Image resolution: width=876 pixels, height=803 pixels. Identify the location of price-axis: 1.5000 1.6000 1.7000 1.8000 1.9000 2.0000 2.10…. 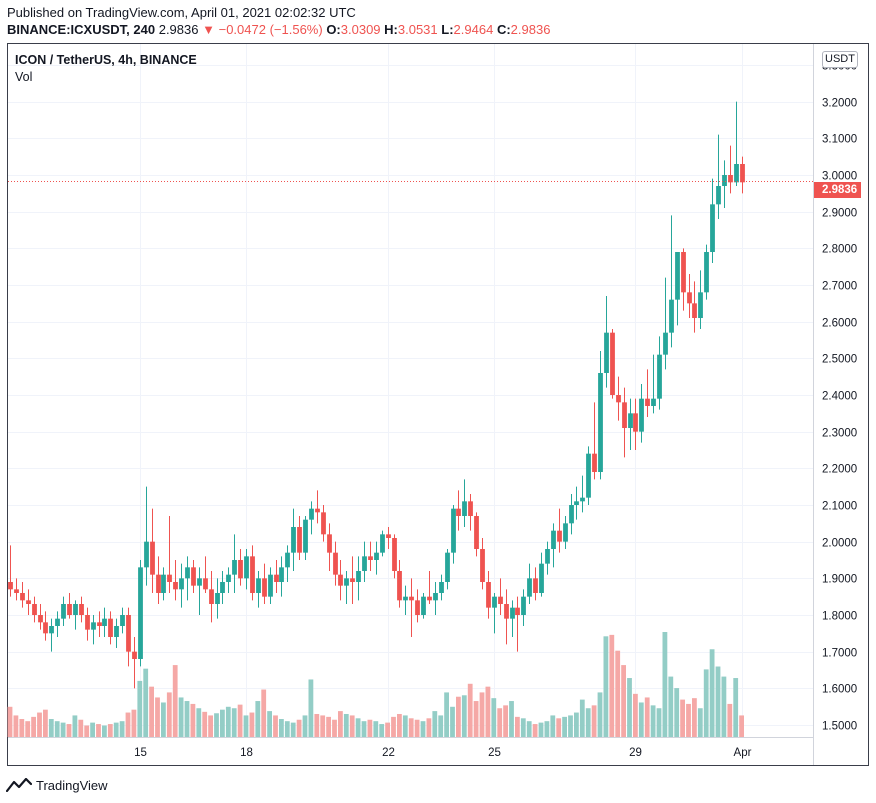
(839, 397).